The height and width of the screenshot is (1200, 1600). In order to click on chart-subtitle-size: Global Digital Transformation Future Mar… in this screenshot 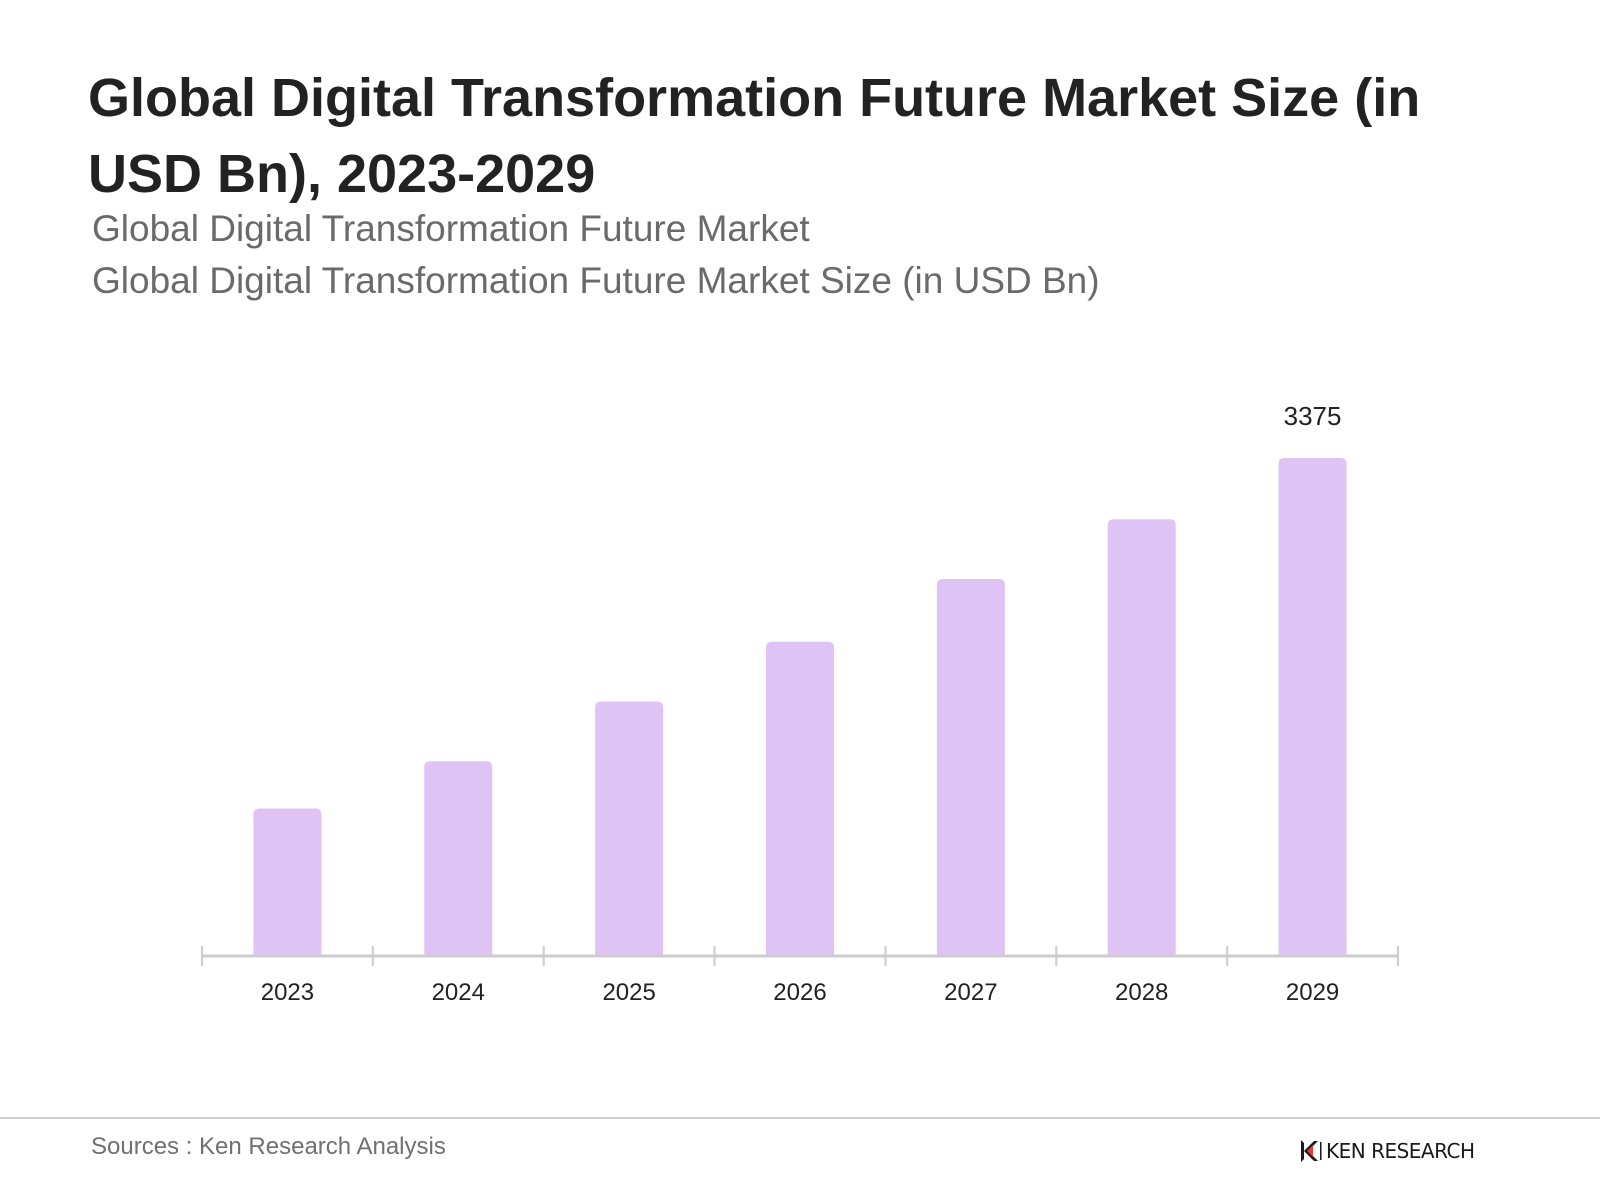, I will do `click(596, 280)`.